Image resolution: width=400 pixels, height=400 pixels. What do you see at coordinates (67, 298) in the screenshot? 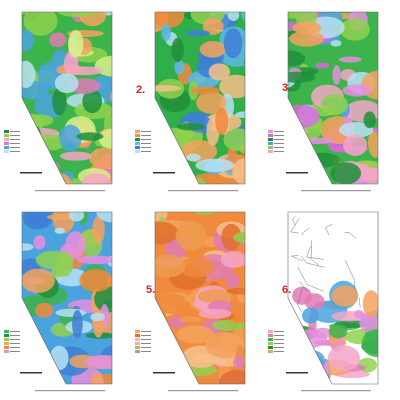
I see `province-border` at bounding box center [67, 298].